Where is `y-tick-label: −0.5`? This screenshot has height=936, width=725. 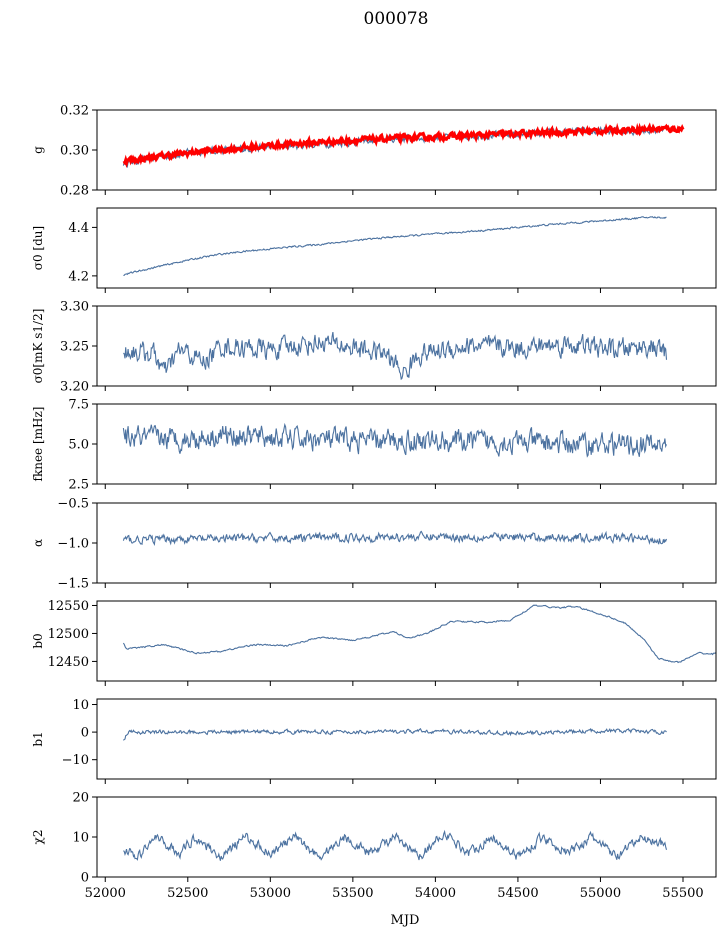 y-tick-label: −0.5 is located at coordinates (73, 504).